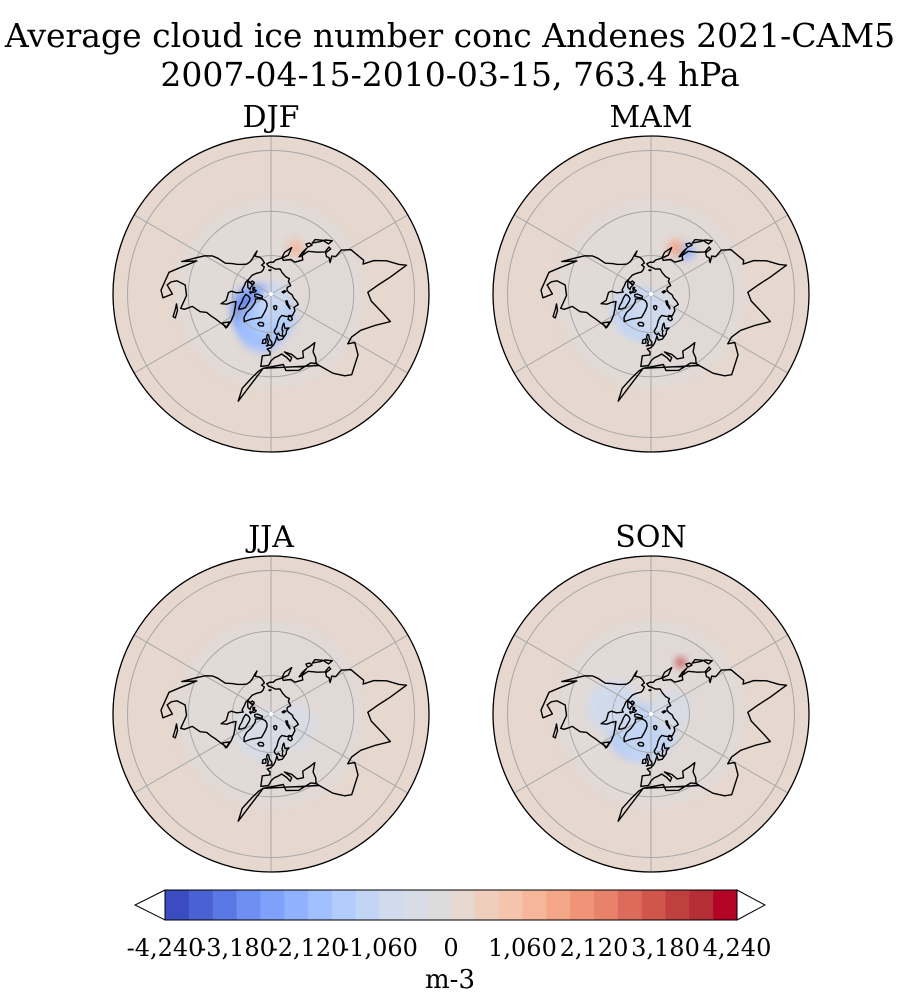 The height and width of the screenshot is (1000, 900). Describe the element at coordinates (165, 948) in the screenshot. I see `colorbar-tick: -4,240` at that location.